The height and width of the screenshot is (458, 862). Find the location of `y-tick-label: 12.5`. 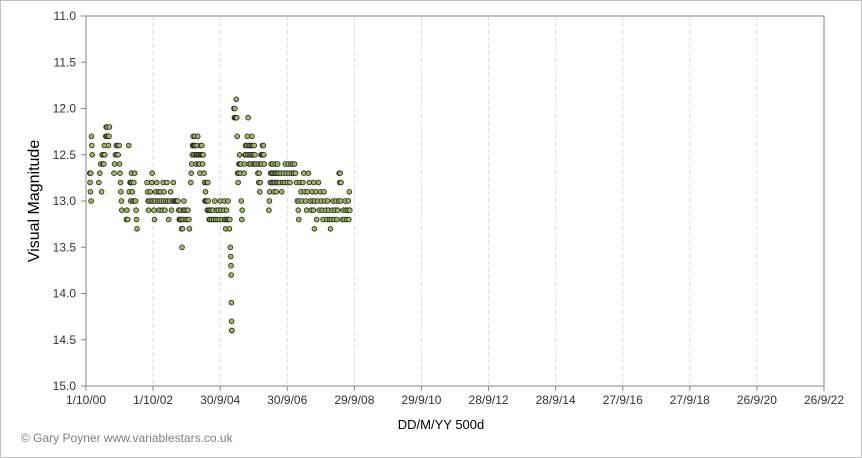

y-tick-label: 12.5 is located at coordinates (65, 155).